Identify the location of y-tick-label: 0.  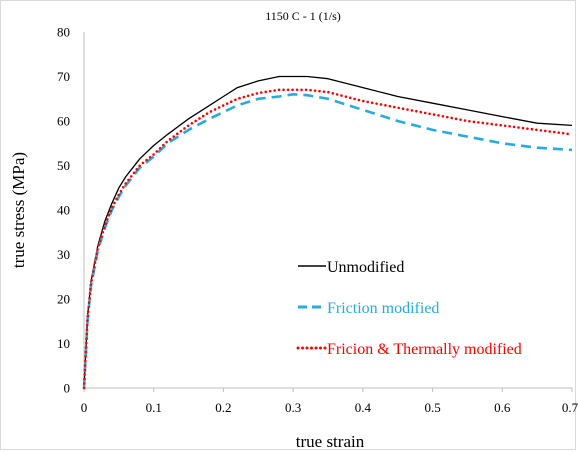
(67, 388).